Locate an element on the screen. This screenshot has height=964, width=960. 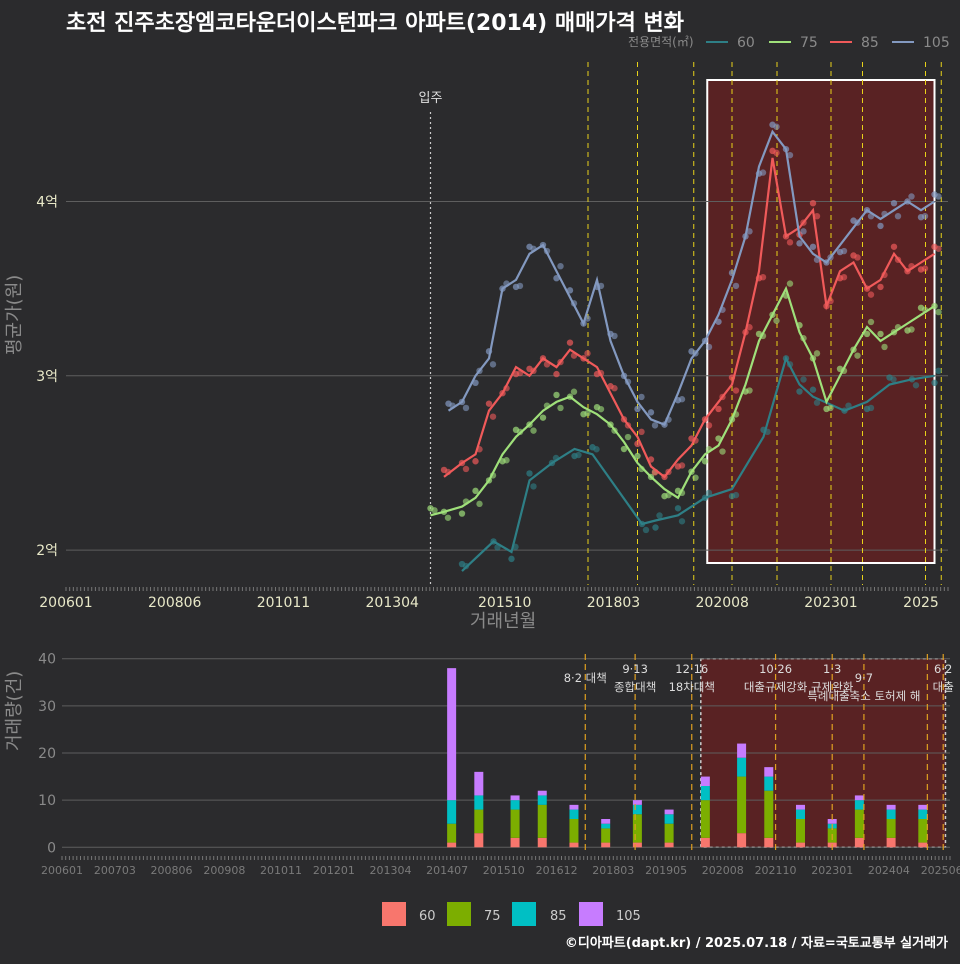
policy-label: 18차대책 is located at coordinates (692, 687).